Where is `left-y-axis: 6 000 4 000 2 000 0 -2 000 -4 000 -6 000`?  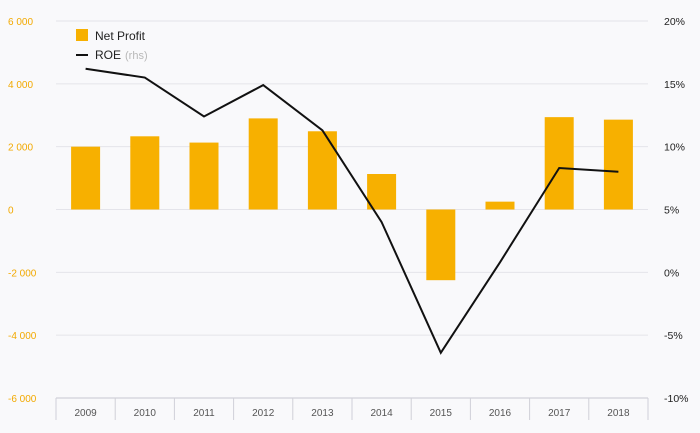
left-y-axis: 6 000 4 000 2 000 0 -2 000 -4 000 -6 000 is located at coordinates (22, 211).